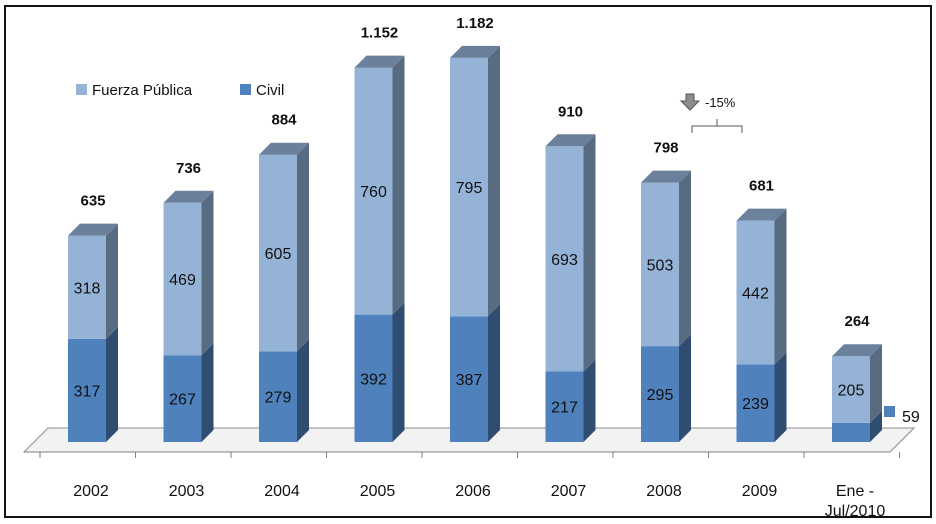  Describe the element at coordinates (857, 321) in the screenshot. I see `total-label-Ene - Jul/2010: 264` at that location.